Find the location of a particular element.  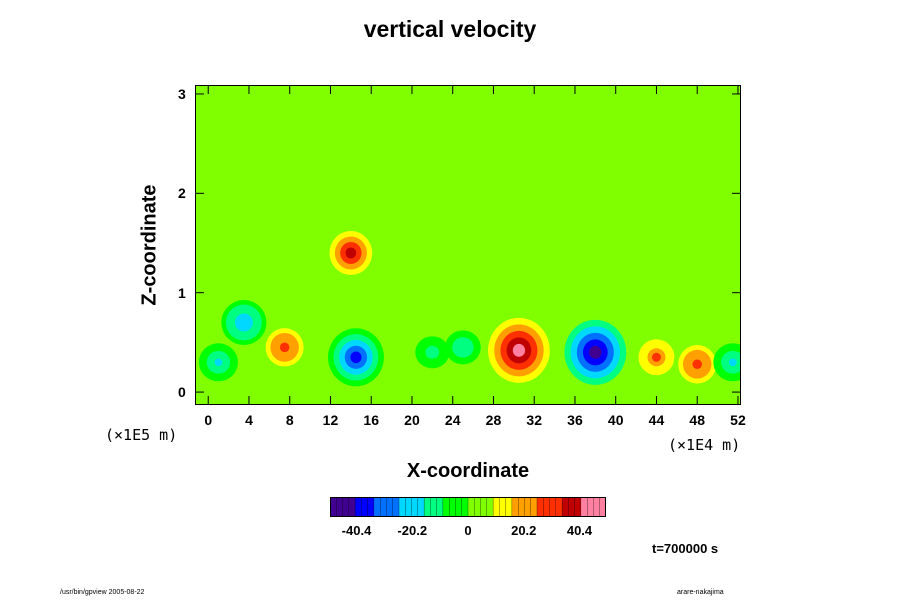

colorbar-tick-label: 20.2 is located at coordinates (524, 530).